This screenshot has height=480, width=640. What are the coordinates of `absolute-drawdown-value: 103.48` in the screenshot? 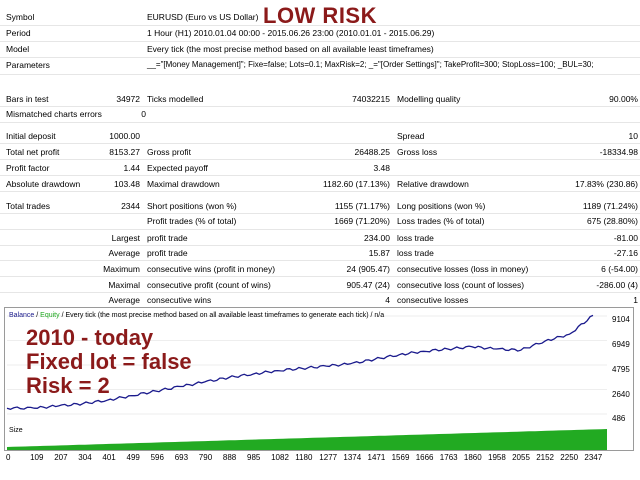 It's located at (127, 184).